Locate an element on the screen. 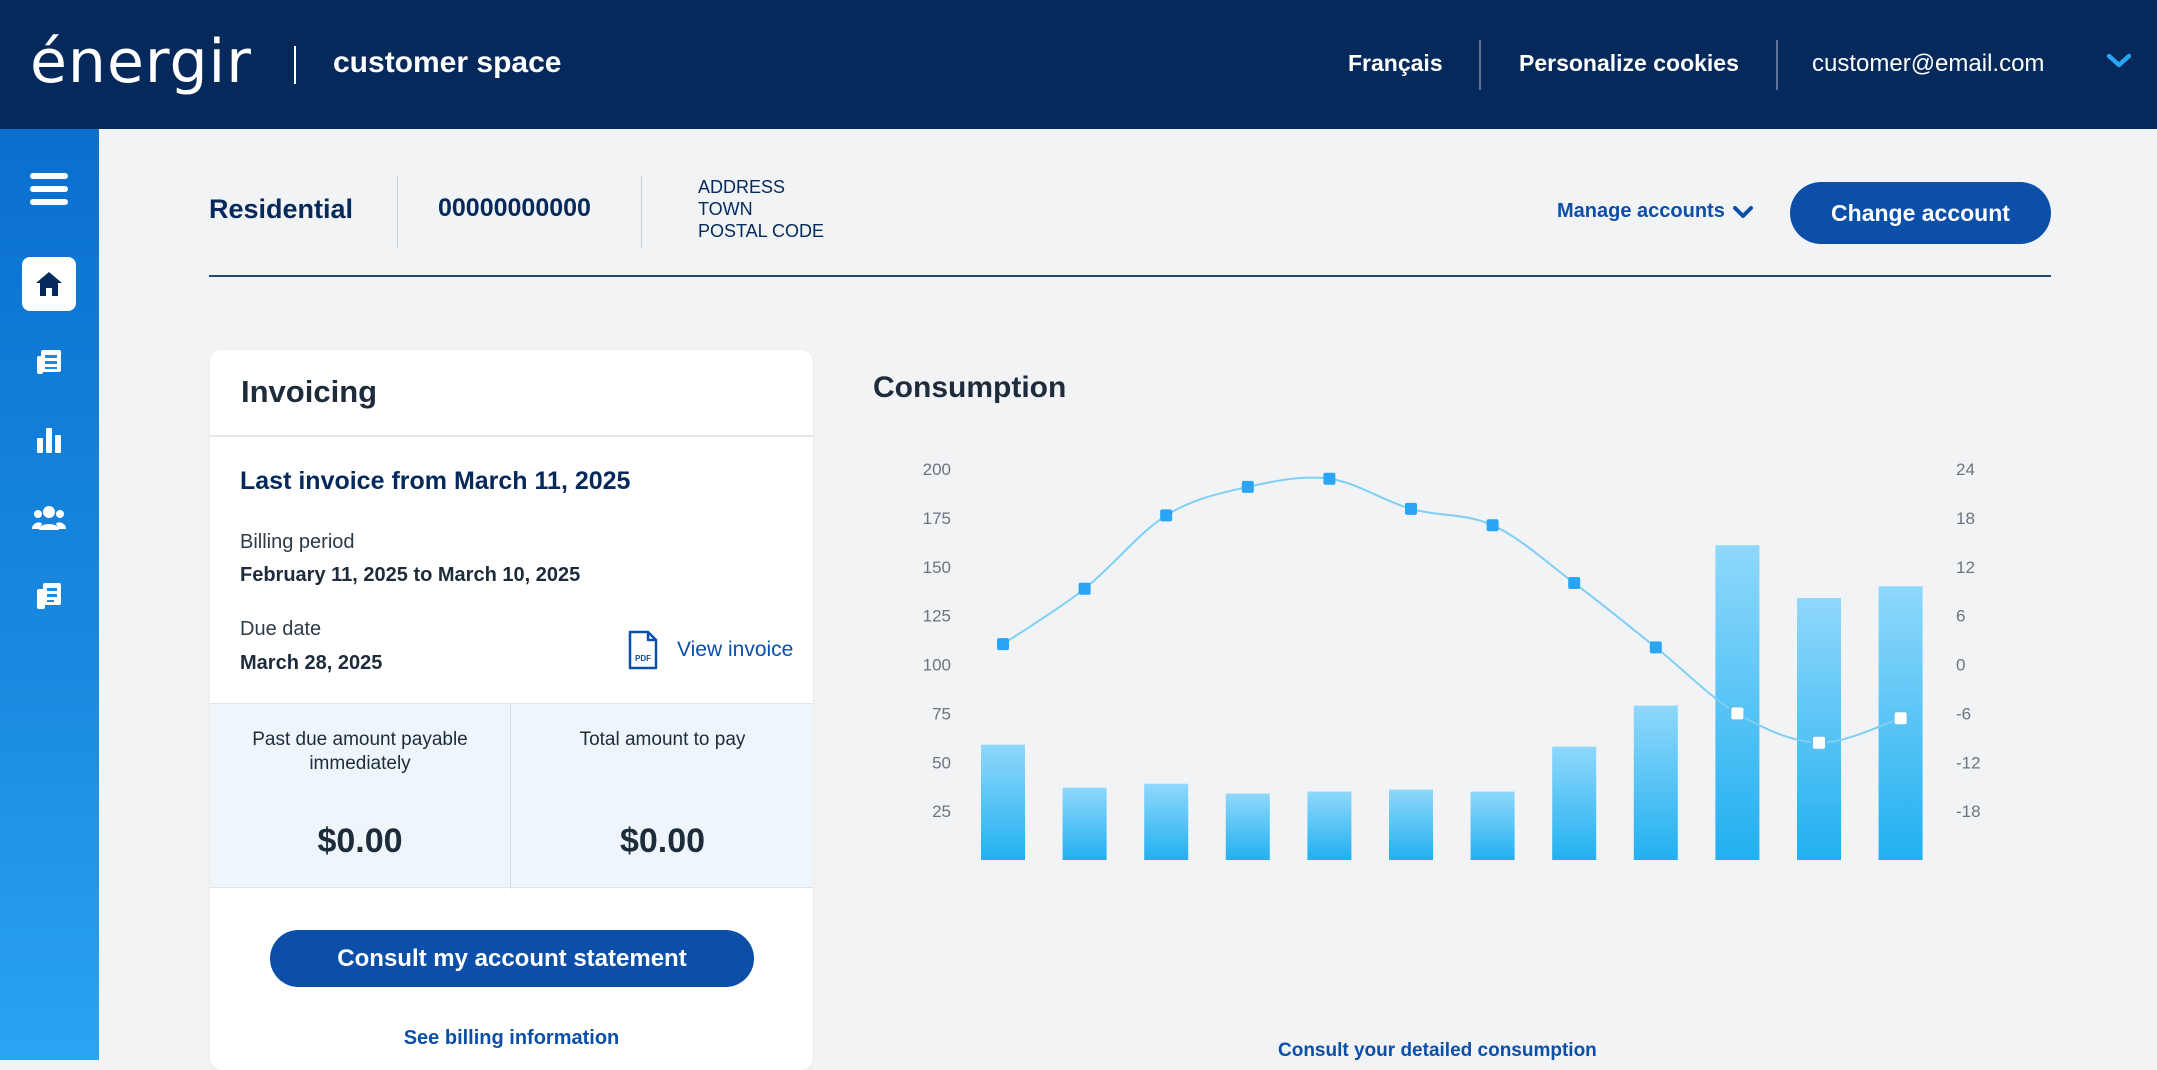 Image resolution: width=2157 pixels, height=1070 pixels. right-axis-tick-label: -6 is located at coordinates (1963, 713).